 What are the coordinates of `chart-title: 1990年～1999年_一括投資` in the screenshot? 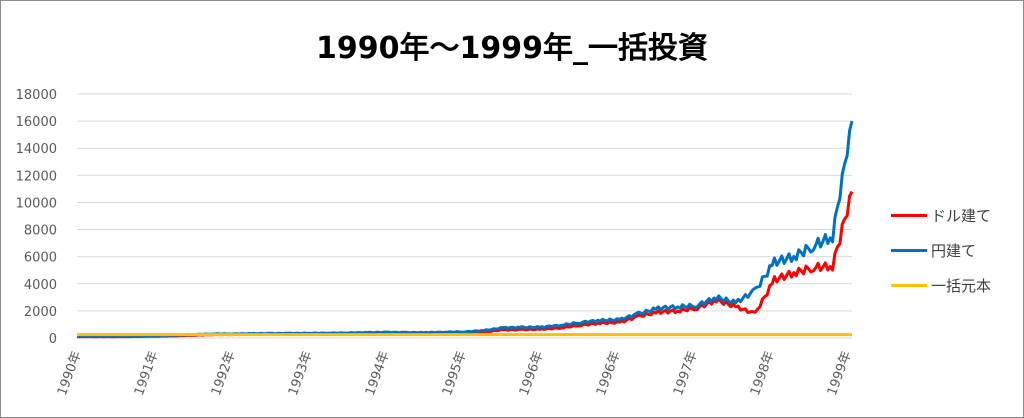 It's located at (512, 48).